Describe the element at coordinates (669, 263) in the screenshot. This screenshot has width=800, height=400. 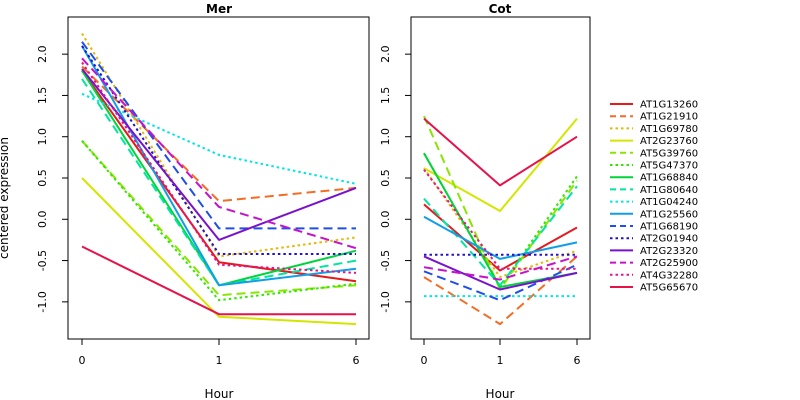
I see `legend-label: AT2G25900` at that location.